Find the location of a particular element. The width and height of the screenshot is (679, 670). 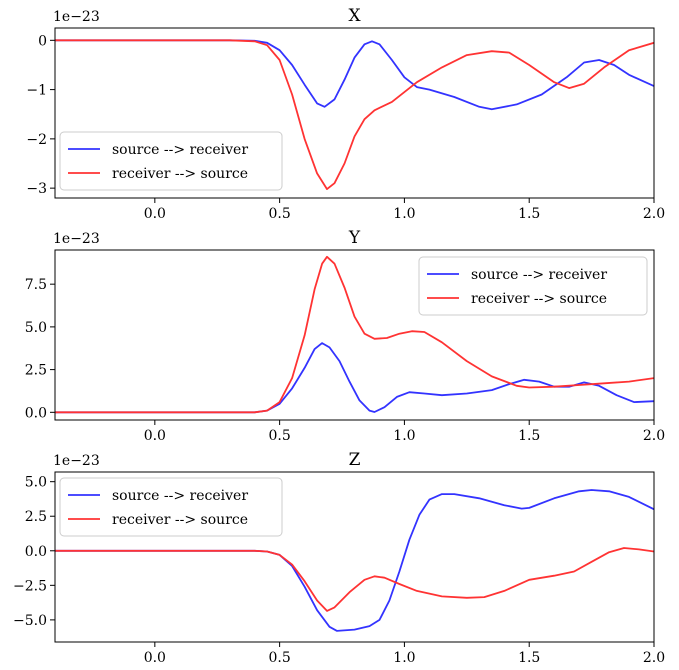

y-tick-label: −3 is located at coordinates (36, 189).